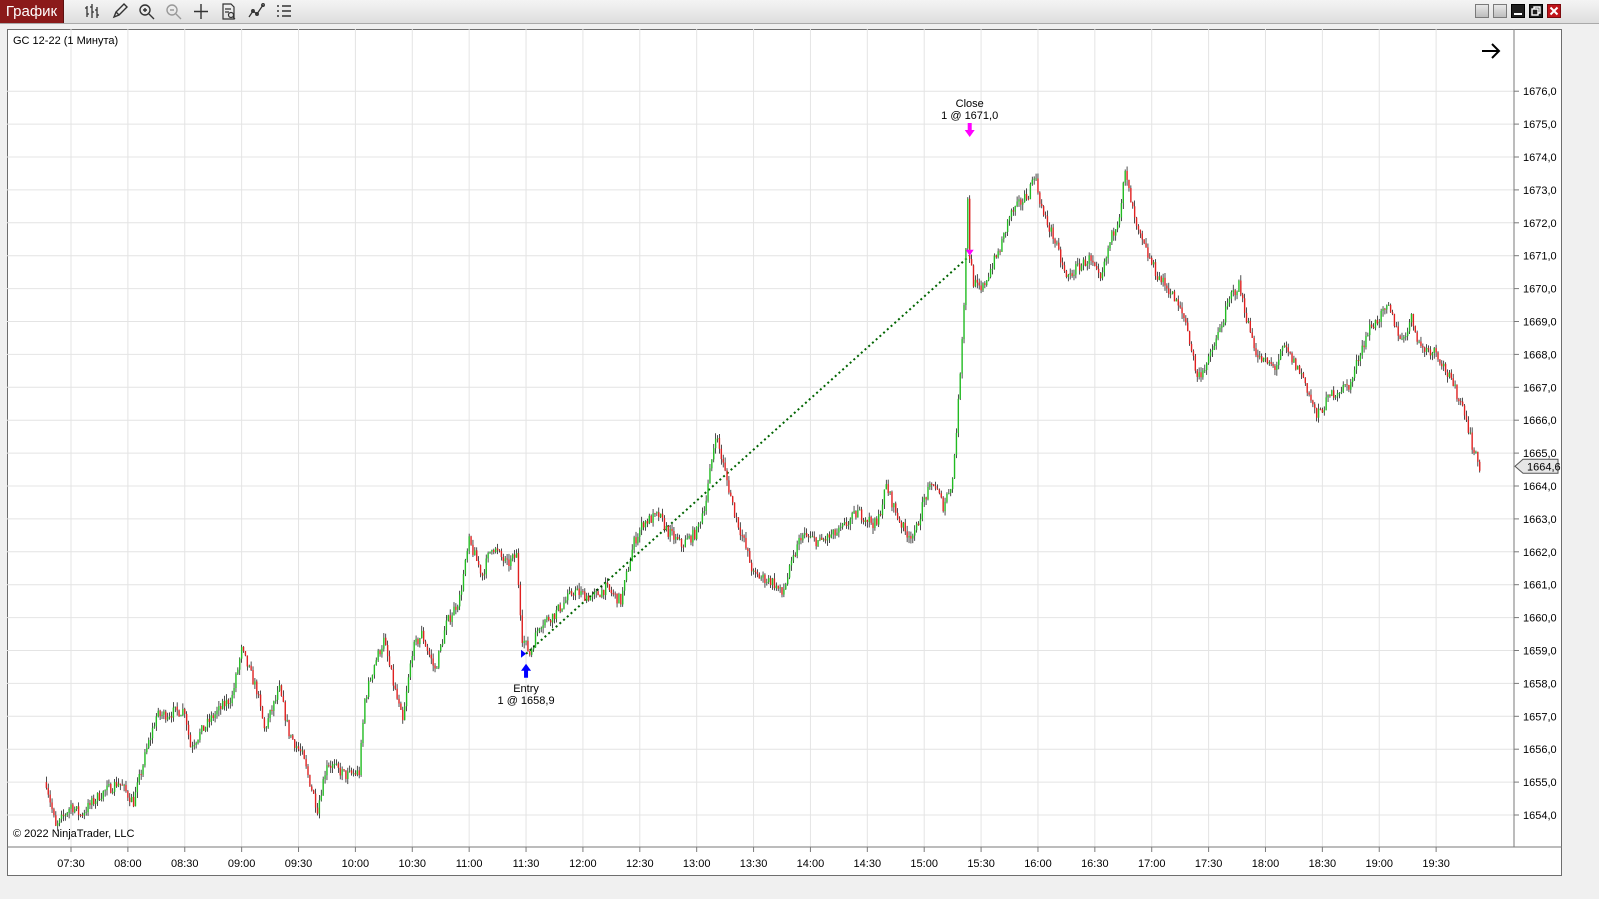 The height and width of the screenshot is (899, 1599). What do you see at coordinates (32, 11) in the screenshot?
I see `tab-chart: График` at bounding box center [32, 11].